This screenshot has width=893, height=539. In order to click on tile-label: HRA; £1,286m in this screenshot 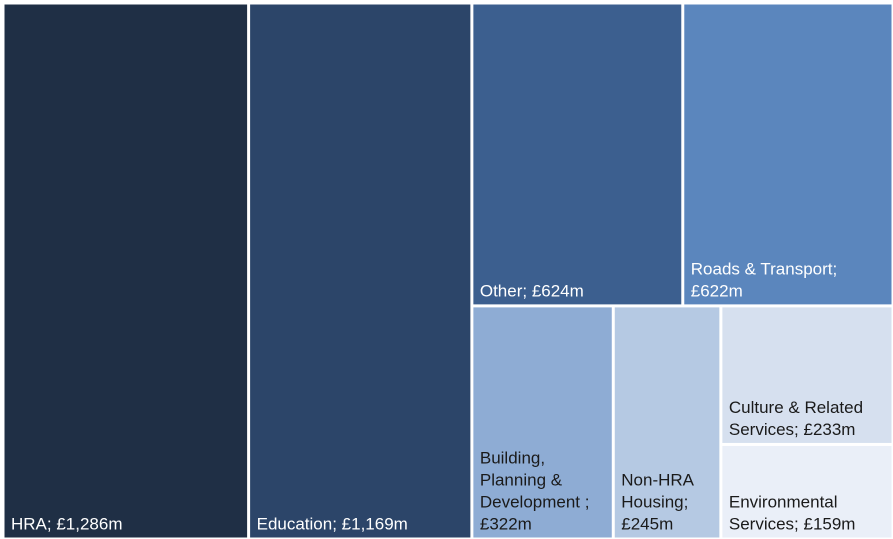, I will do `click(67, 524)`.